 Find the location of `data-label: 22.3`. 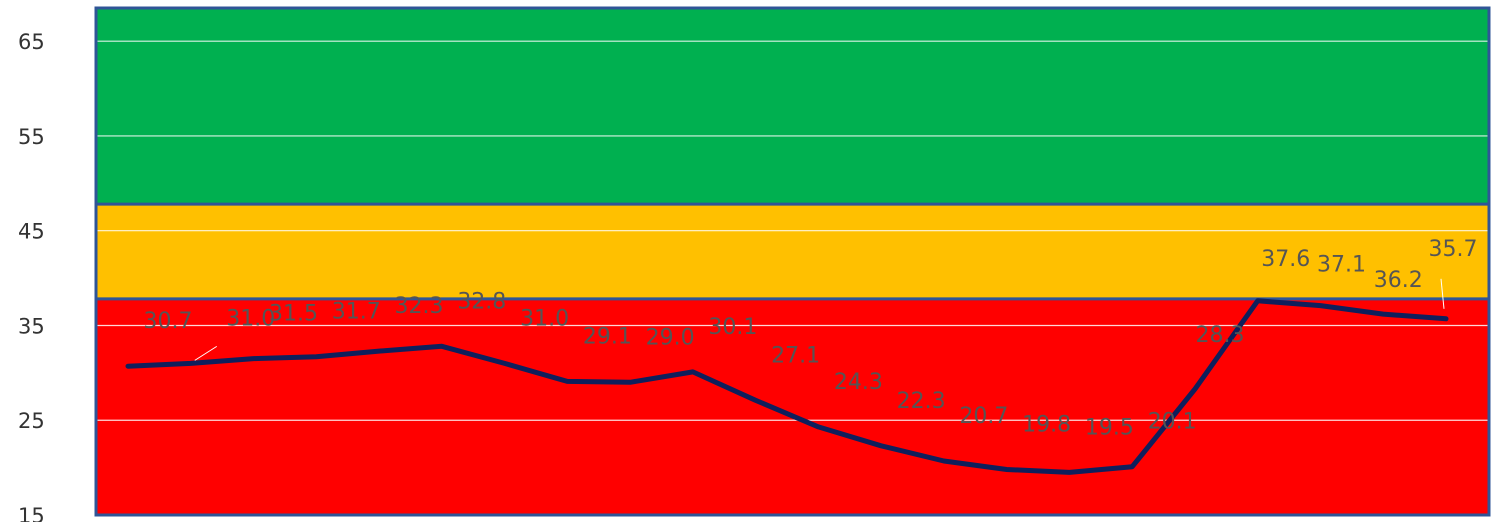

data-label: 22.3 is located at coordinates (921, 401).